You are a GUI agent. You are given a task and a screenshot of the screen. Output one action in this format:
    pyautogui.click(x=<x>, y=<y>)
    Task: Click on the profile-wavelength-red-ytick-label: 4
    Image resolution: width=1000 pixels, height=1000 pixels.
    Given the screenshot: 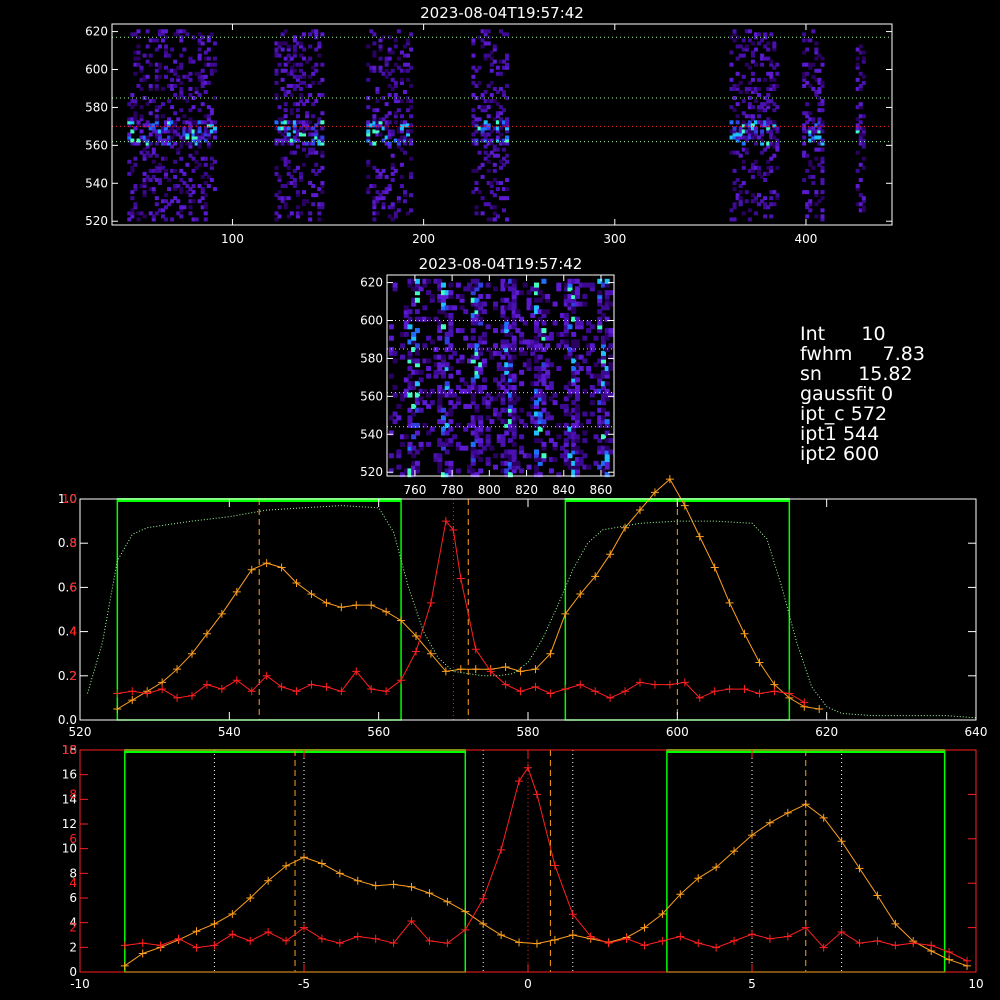 What is the action you would take?
    pyautogui.click(x=73, y=632)
    